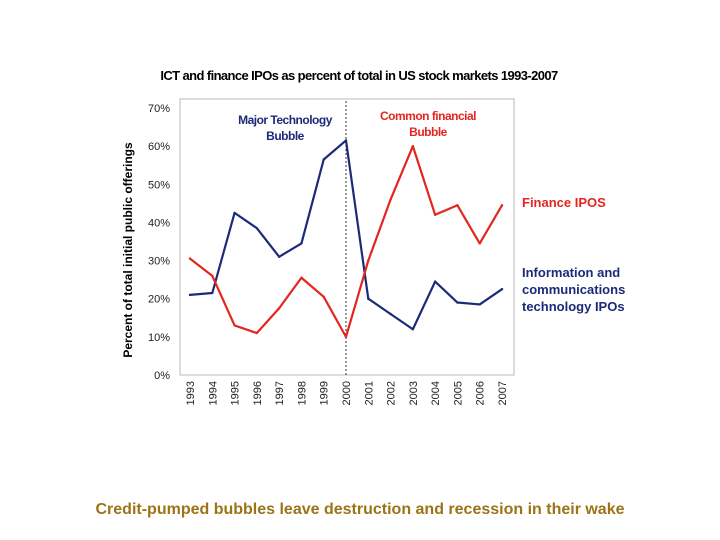 The width and height of the screenshot is (720, 540). Describe the element at coordinates (280, 393) in the screenshot. I see `x-tick-label: 1997` at that location.